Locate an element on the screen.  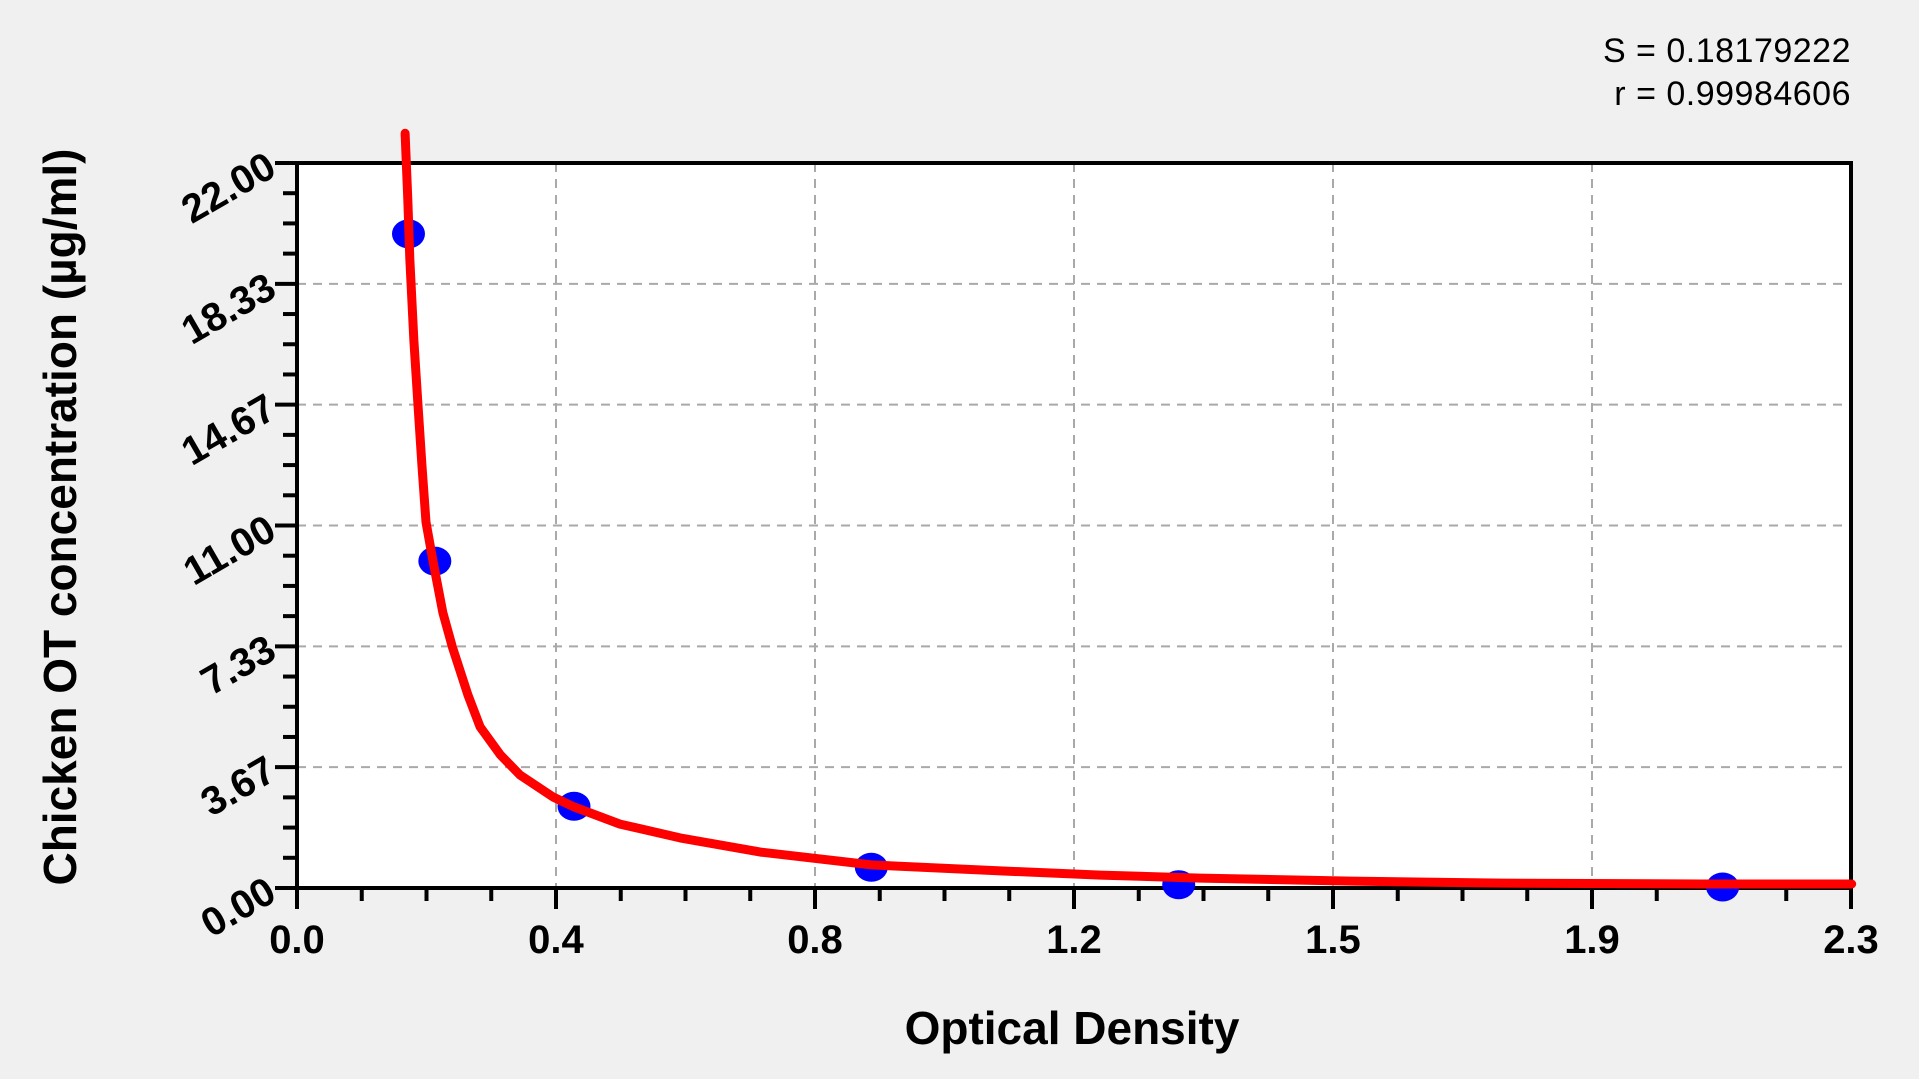
stat-s-value: S = 0.18179222 is located at coordinates (1726, 51).